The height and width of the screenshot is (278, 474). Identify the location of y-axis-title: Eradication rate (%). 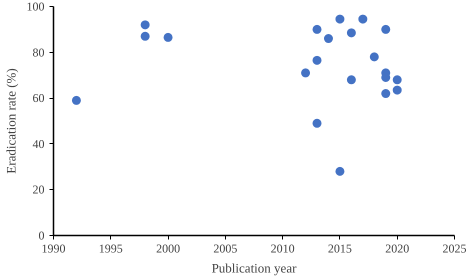
(11, 121).